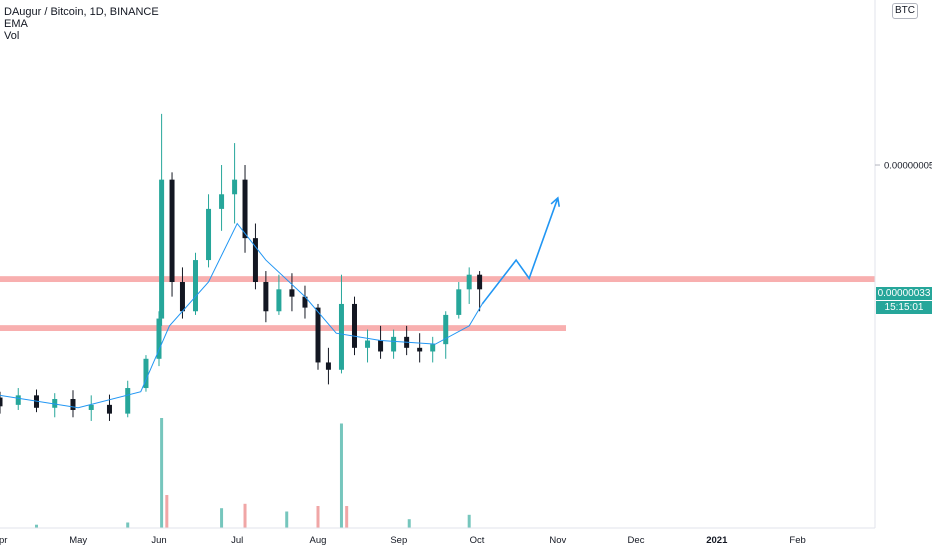  Describe the element at coordinates (318, 540) in the screenshot. I see `time-tick-label: Aug` at that location.